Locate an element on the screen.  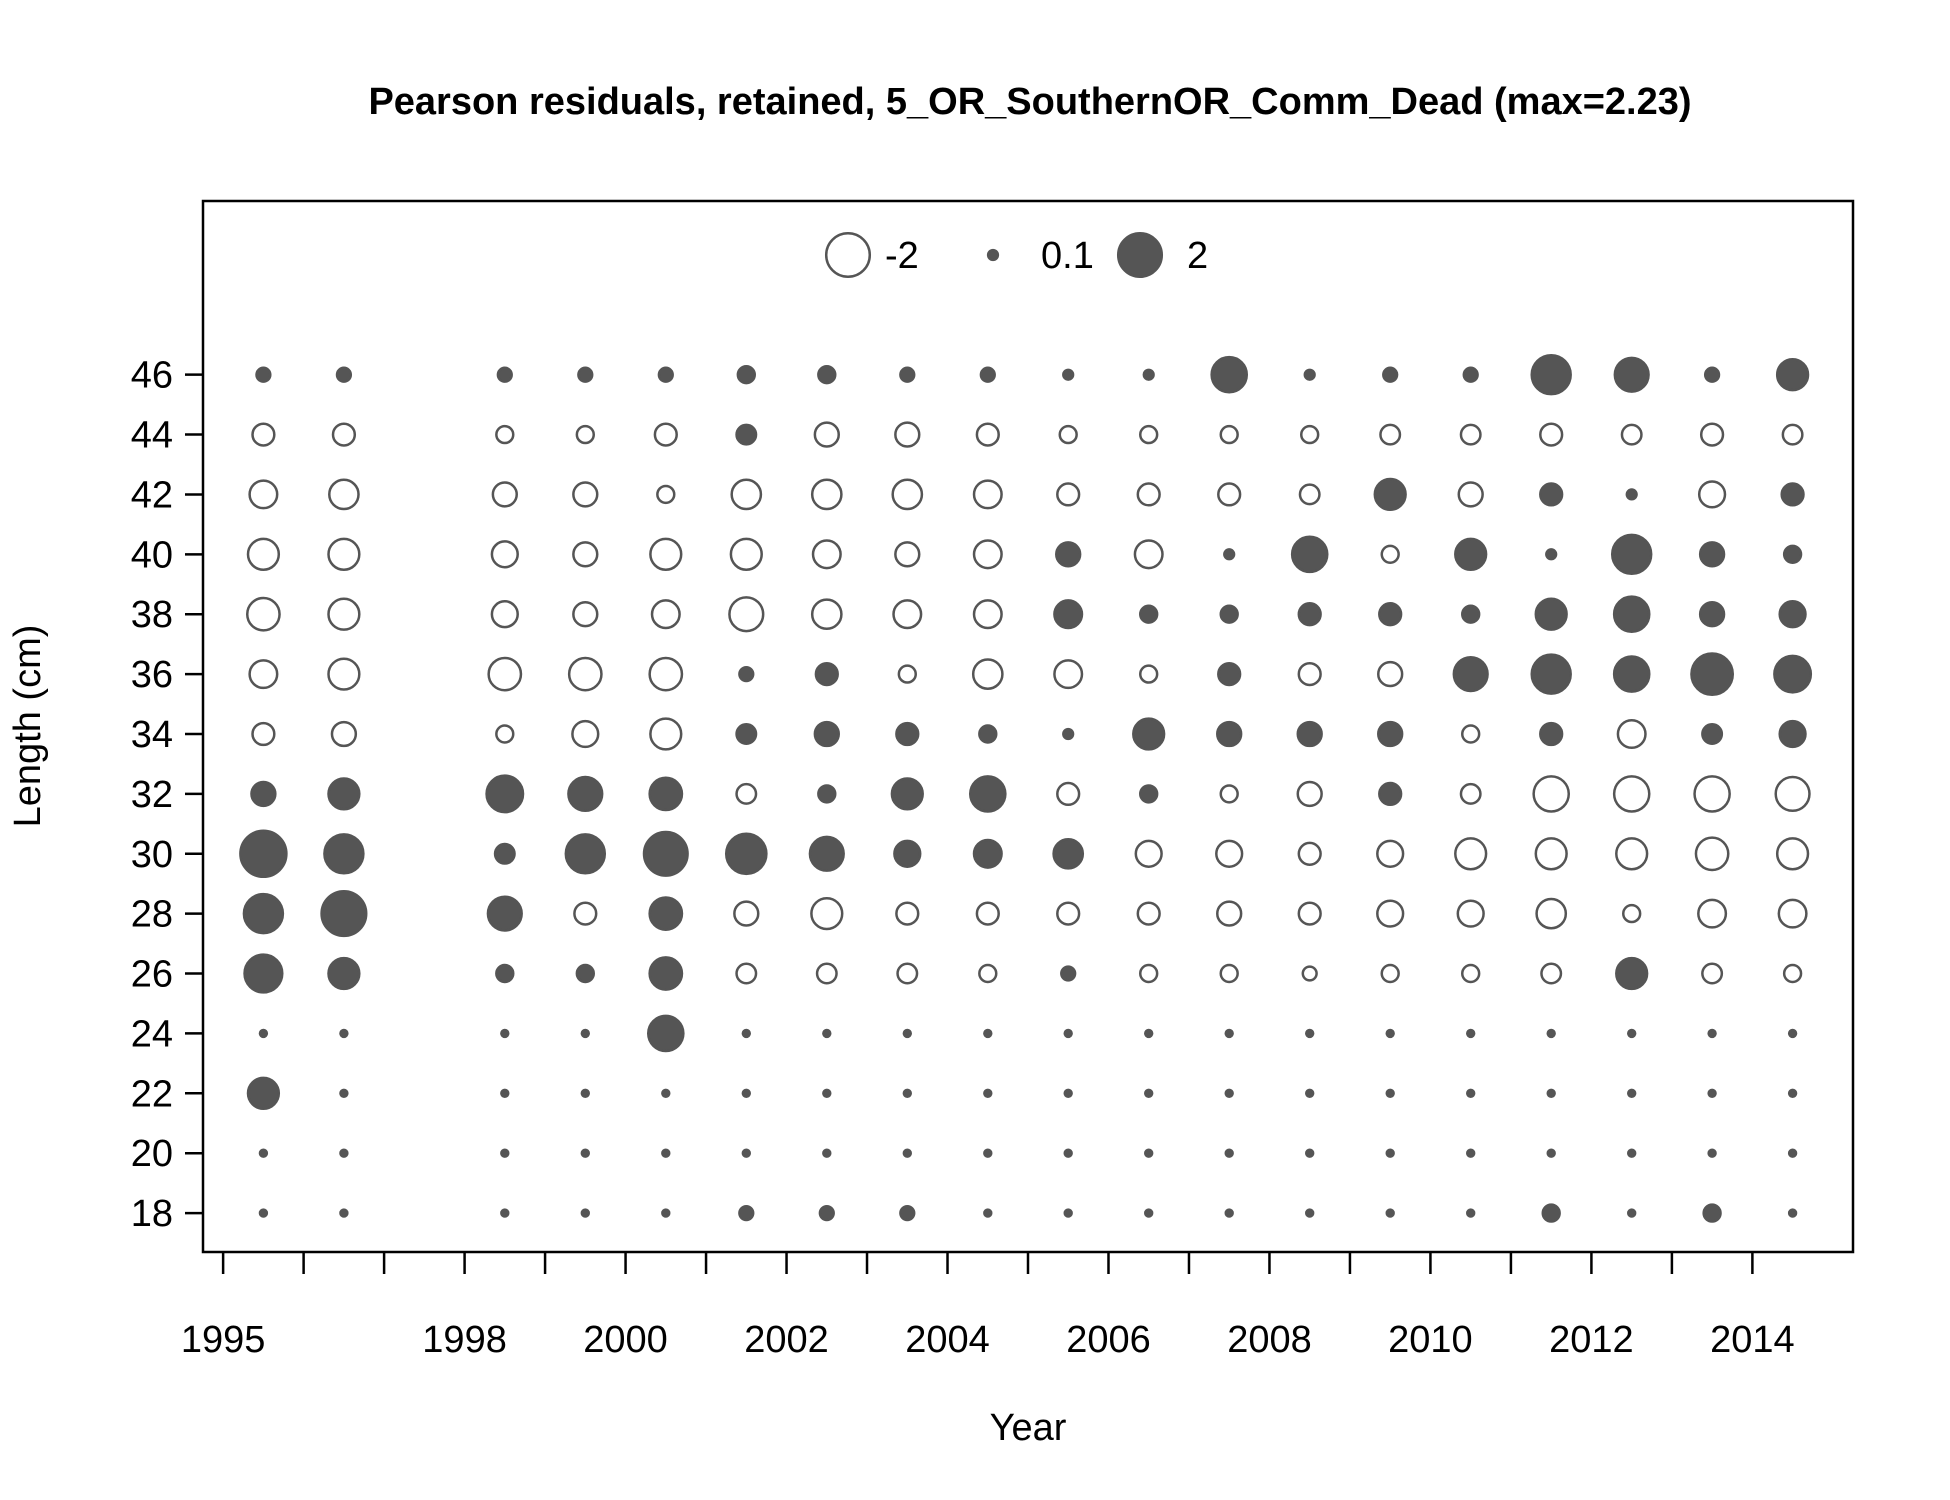
y-tick-label: 24 is located at coordinates (152, 1034).